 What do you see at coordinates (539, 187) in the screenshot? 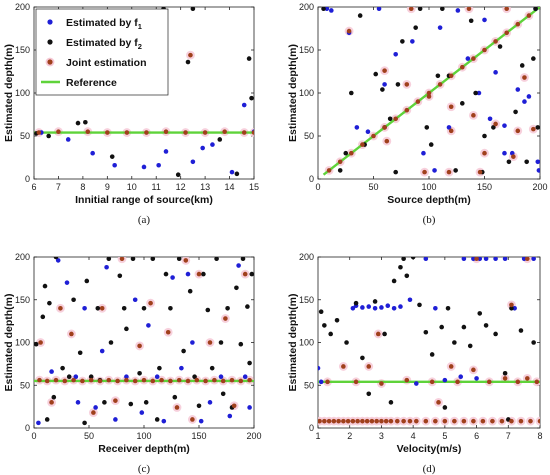
I see `x-tick-label: 200` at bounding box center [539, 187].